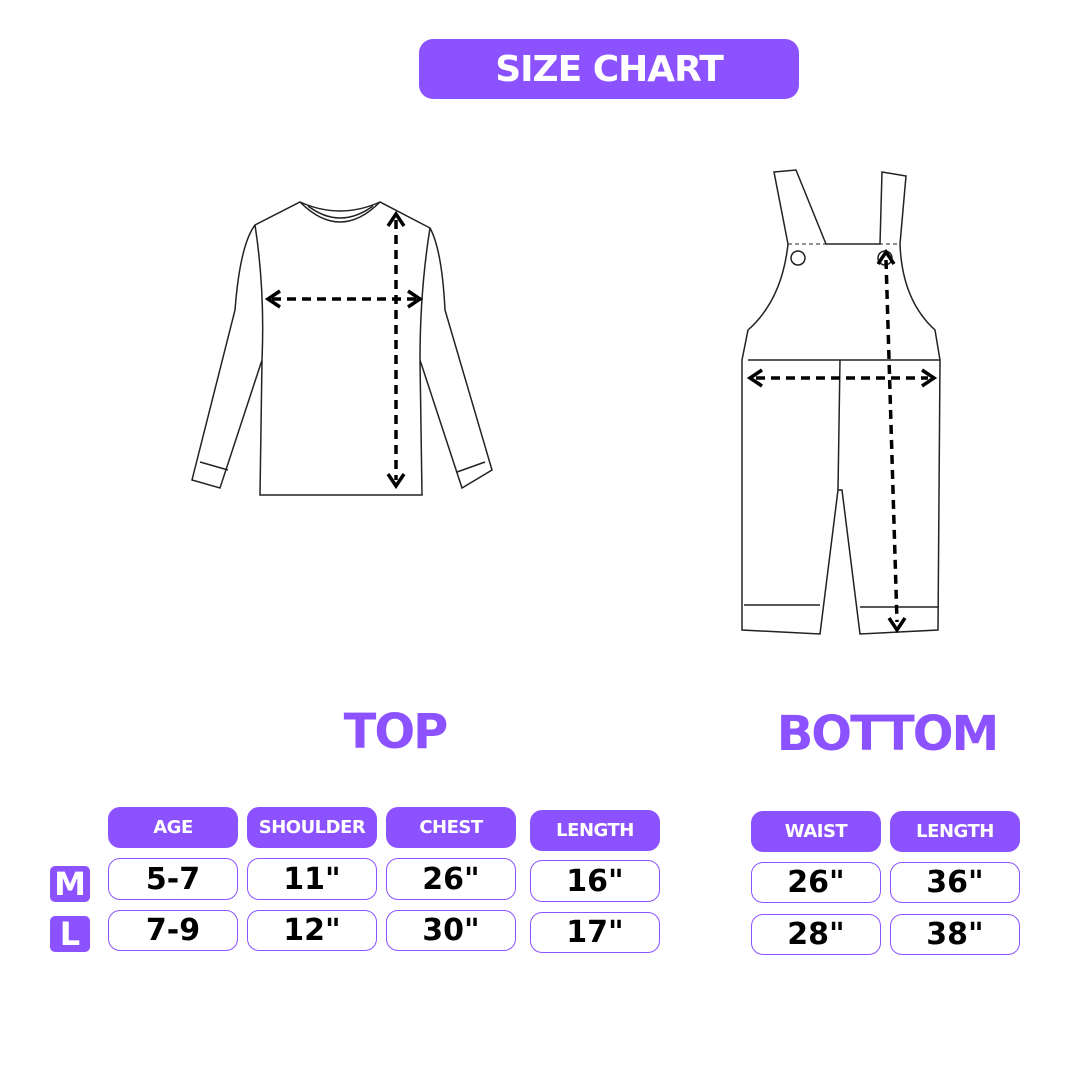  What do you see at coordinates (451, 827) in the screenshot?
I see `header-chest: CHEST` at bounding box center [451, 827].